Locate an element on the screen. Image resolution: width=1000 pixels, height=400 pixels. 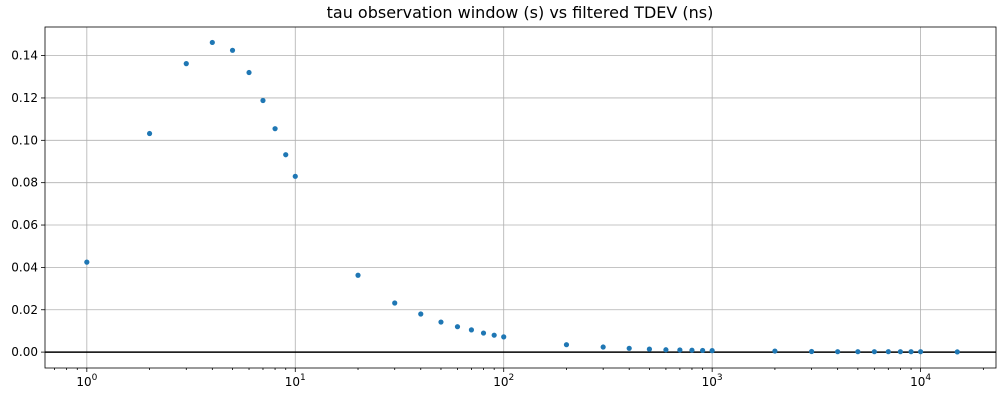
y-tick-label: 0.10 is located at coordinates (24, 140).